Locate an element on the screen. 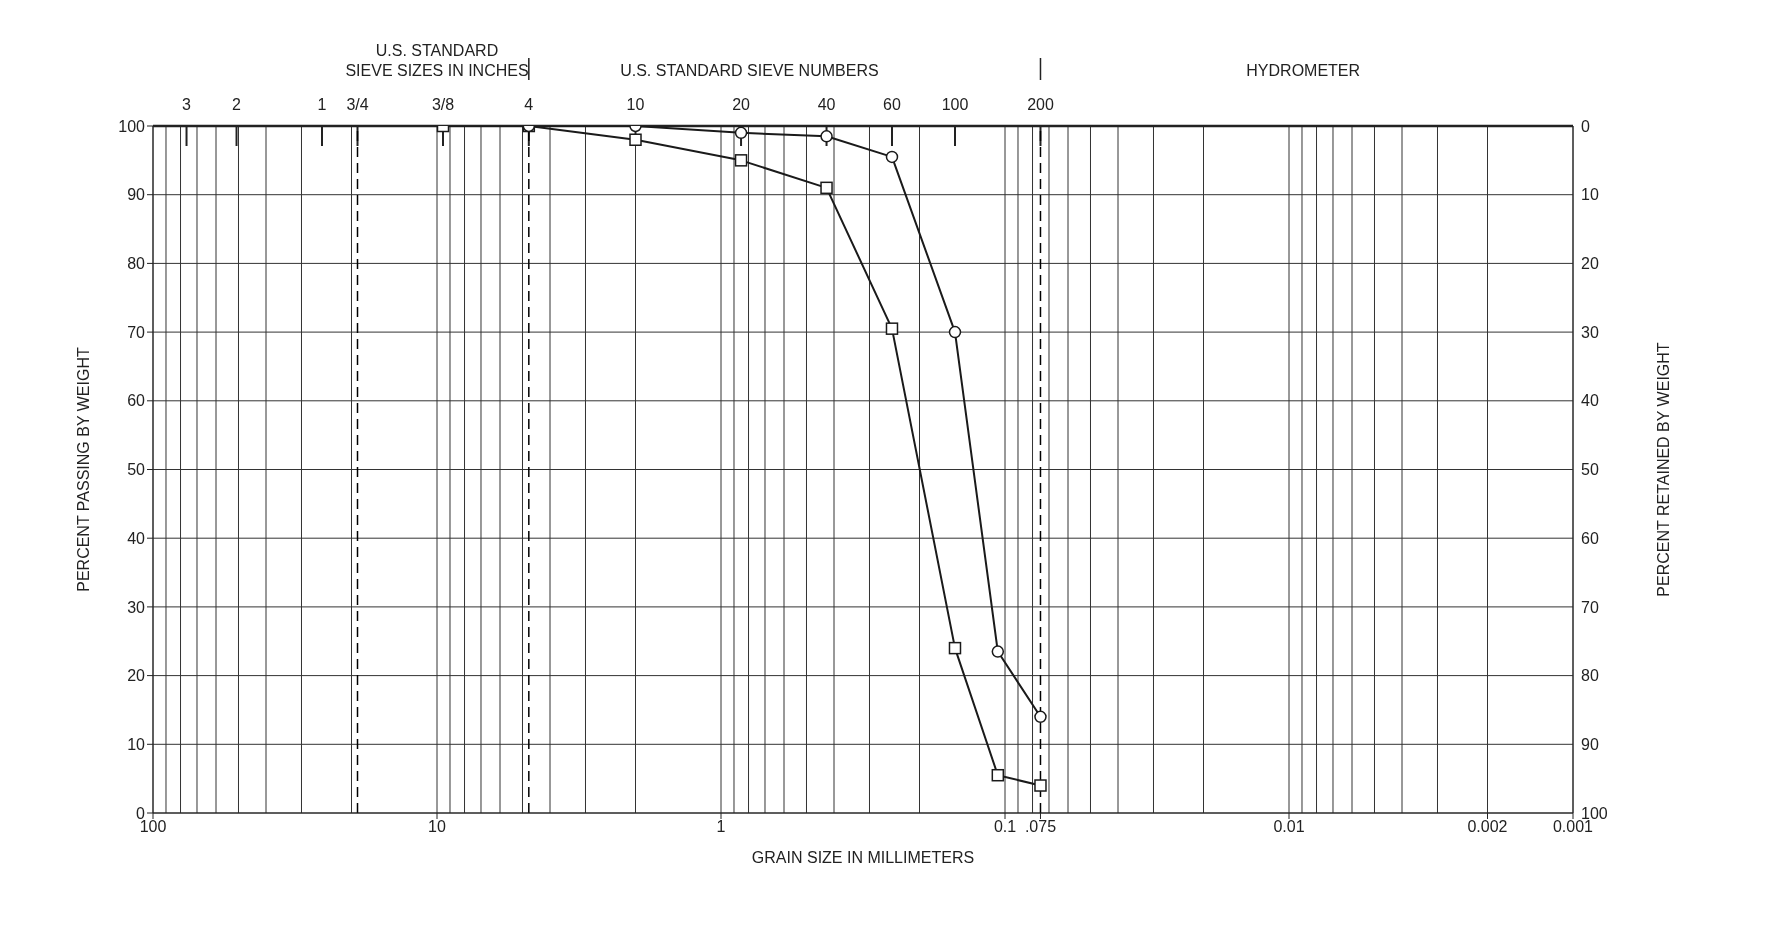 The height and width of the screenshot is (936, 1772). x-tick-label: 100 is located at coordinates (153, 827).